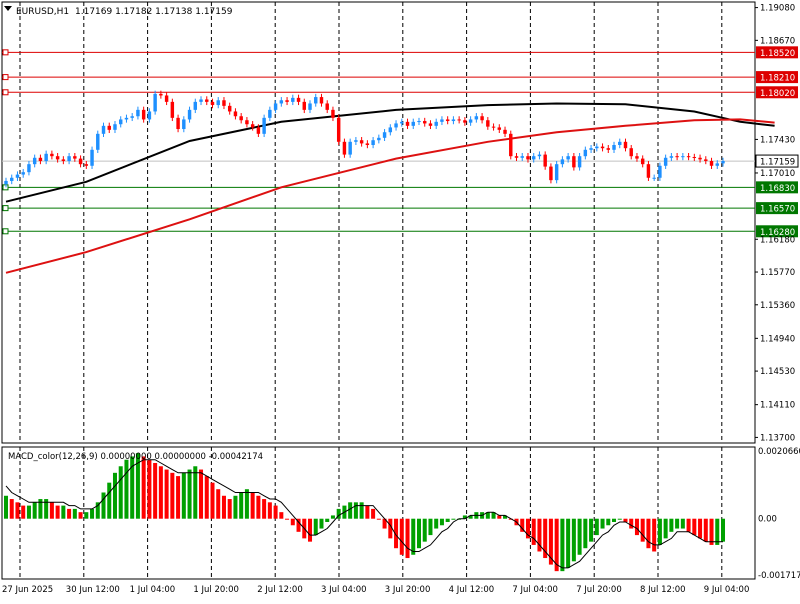 This screenshot has width=800, height=604. What do you see at coordinates (663, 590) in the screenshot?
I see `time-axis-label: 8 Jul 12:00` at bounding box center [663, 590].